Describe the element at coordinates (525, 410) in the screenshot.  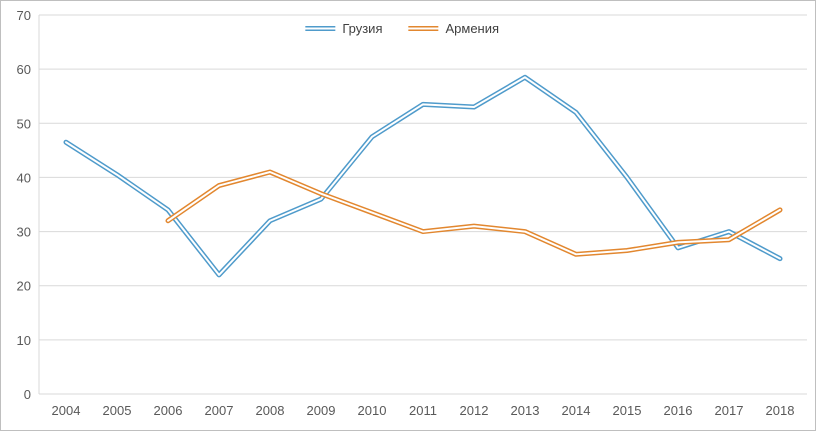
I see `svg-text: 2013` at that location.